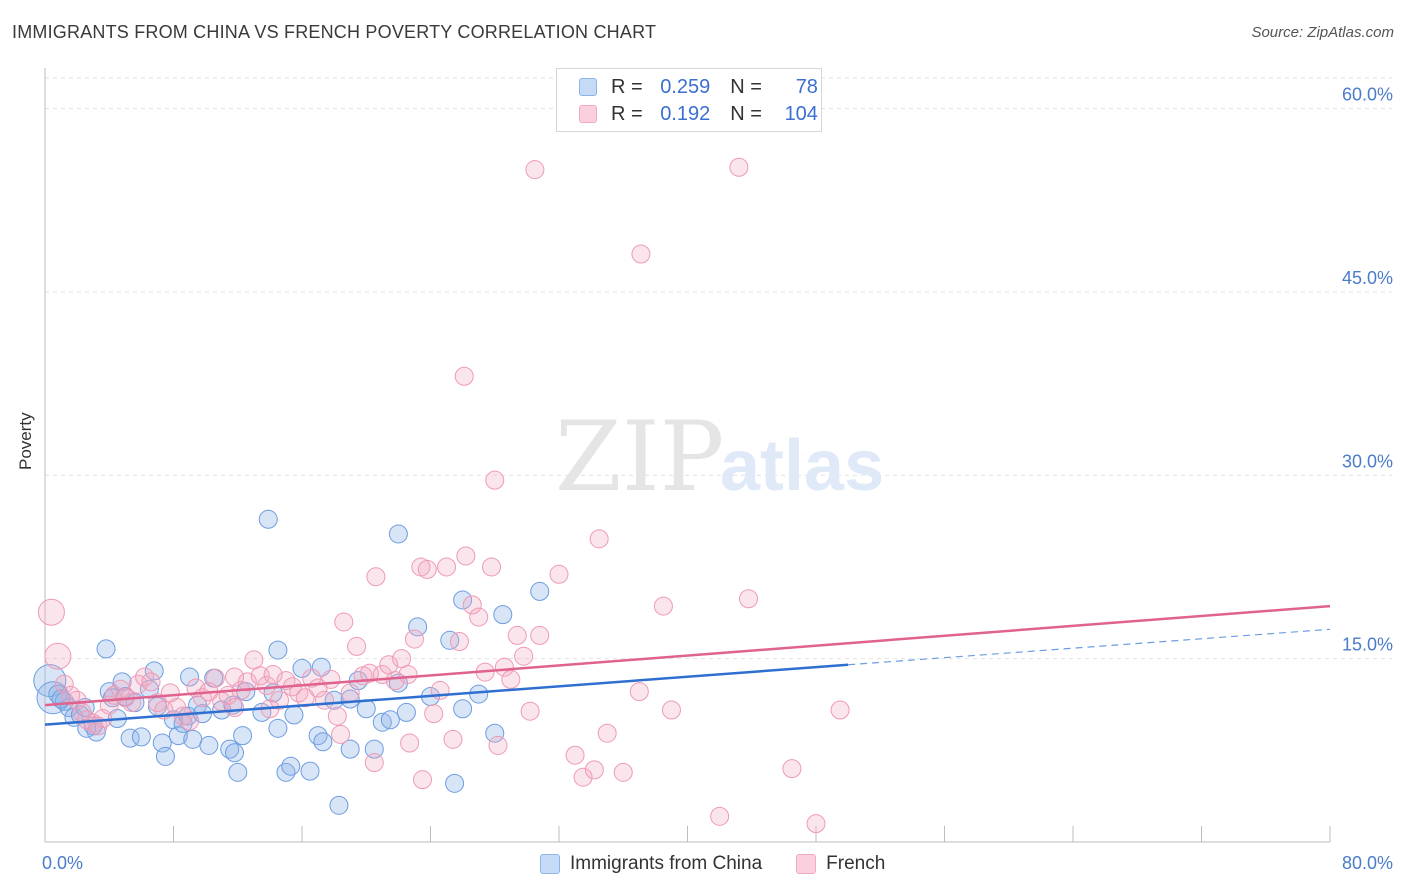 The height and width of the screenshot is (892, 1406). What do you see at coordinates (446, 694) in the screenshot?
I see `trend-line-china` at bounding box center [446, 694].